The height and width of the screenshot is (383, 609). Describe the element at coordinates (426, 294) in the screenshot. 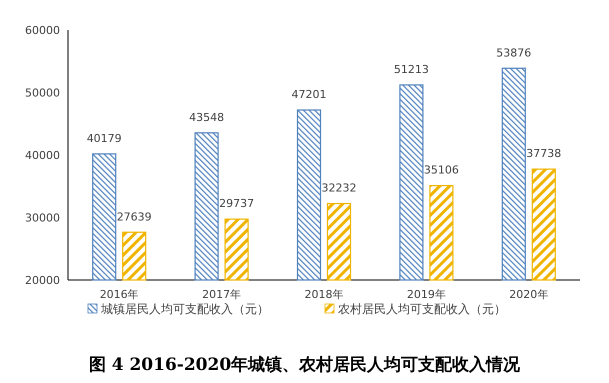

I see `x-tick-label: 2019年` at that location.